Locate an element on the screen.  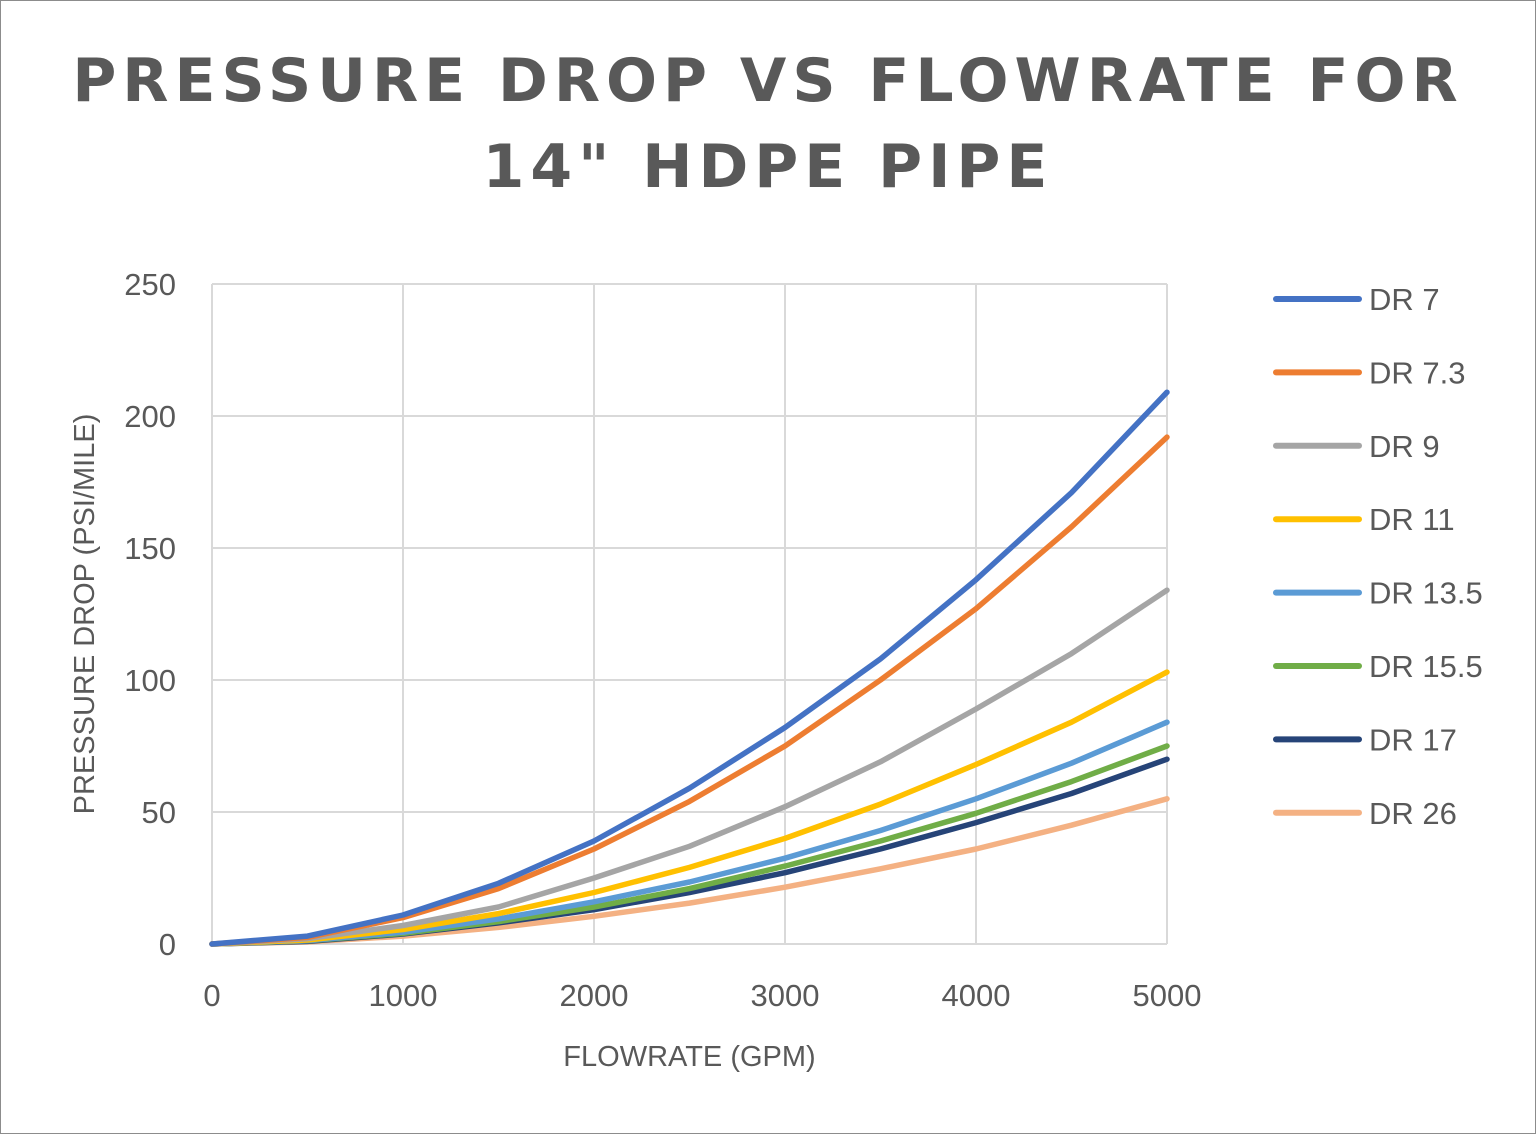
legend-item: DR 26 is located at coordinates (1365, 813).